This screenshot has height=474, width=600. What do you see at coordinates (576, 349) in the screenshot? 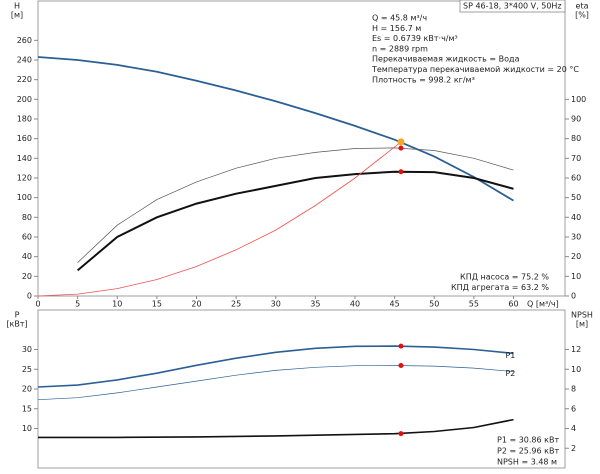
I see `y2-tick-label: 12` at bounding box center [576, 349].